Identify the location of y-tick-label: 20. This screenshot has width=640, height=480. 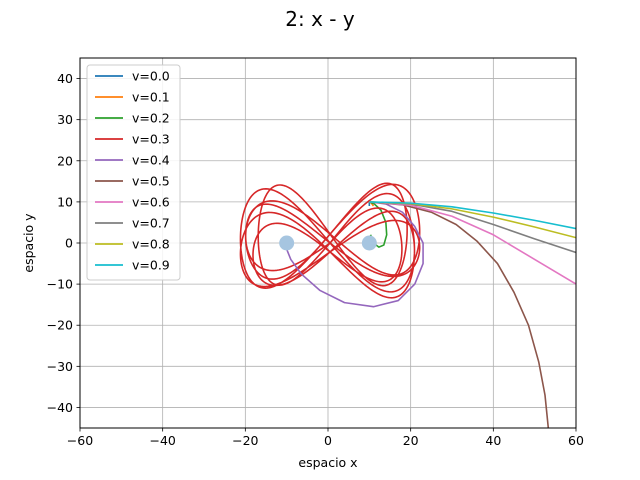
(65, 160).